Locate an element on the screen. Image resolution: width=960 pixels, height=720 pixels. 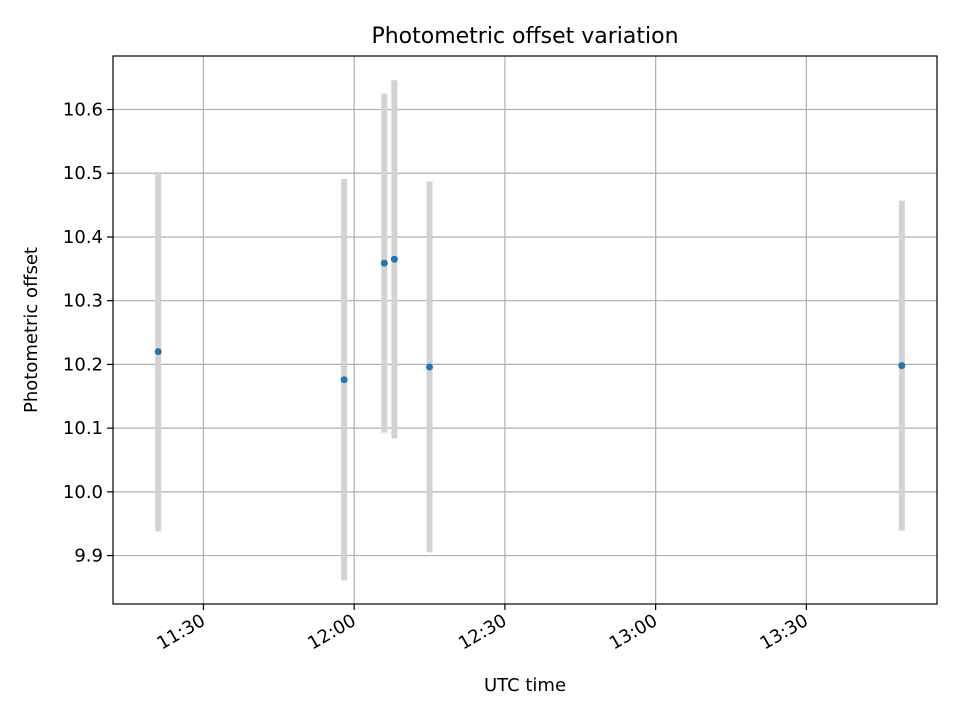
y-axis-ticks: 9.9 10.0 10.1 10.2 10.3 10.4 10.5 10.6 is located at coordinates (88, 333).